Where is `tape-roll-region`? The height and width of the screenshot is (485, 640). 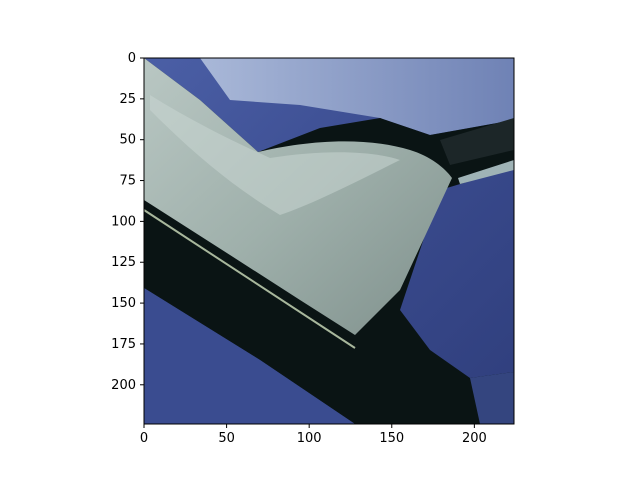 tape-roll-region is located at coordinates (357, 96).